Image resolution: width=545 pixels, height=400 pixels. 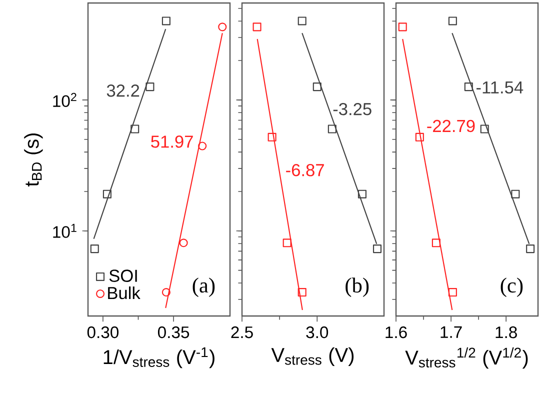 What do you see at coordinates (123, 276) in the screenshot?
I see `legend-label: SOI` at bounding box center [123, 276].